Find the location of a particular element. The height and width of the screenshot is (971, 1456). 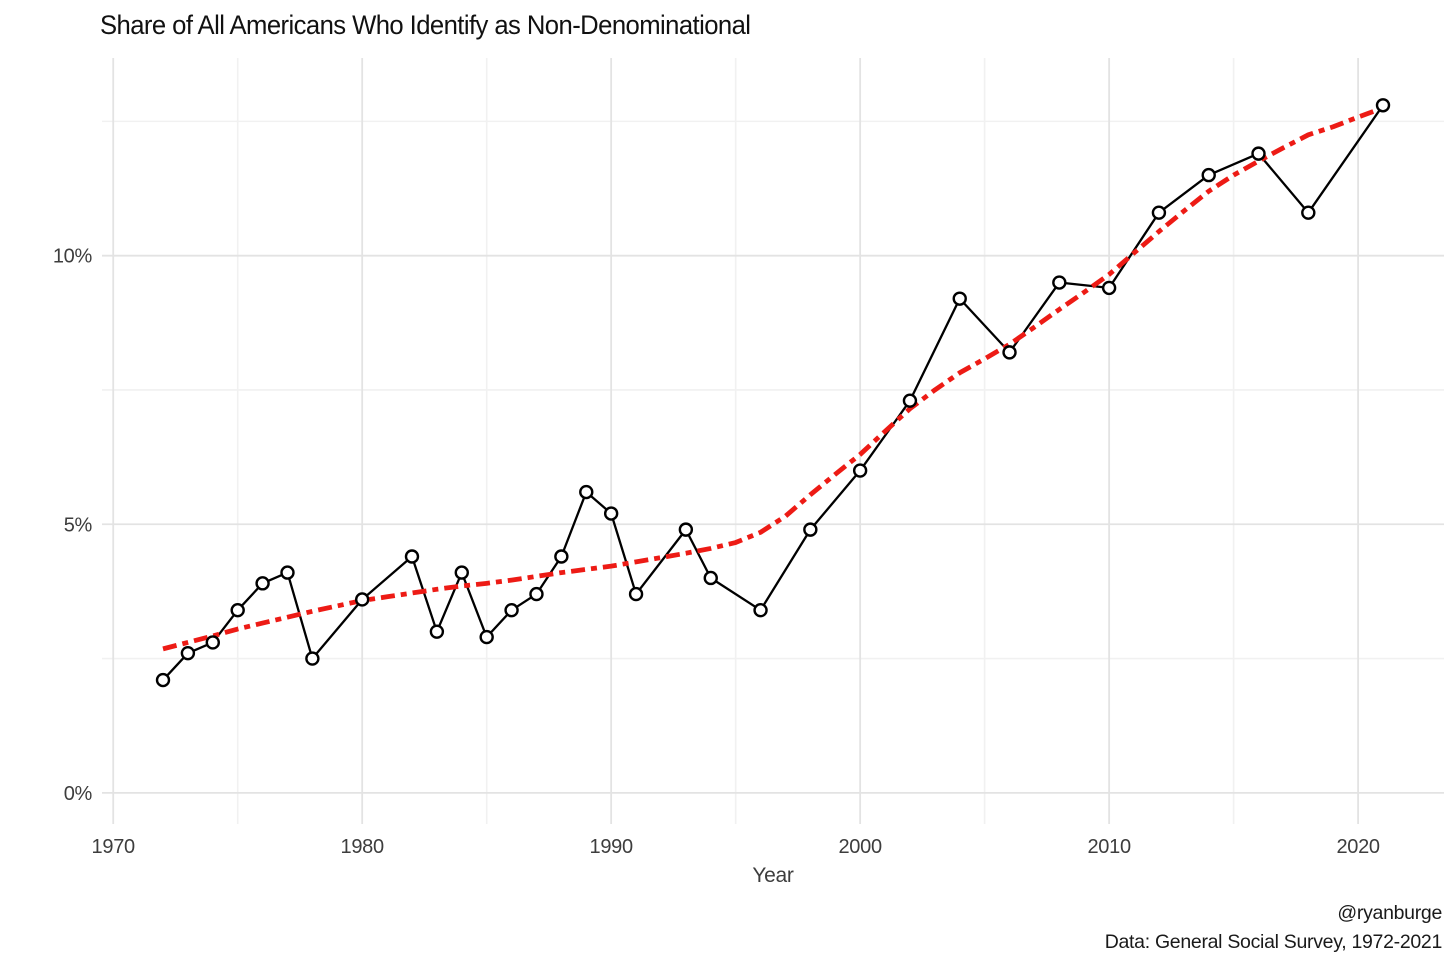

x-tick-label: 1980 is located at coordinates (362, 847).